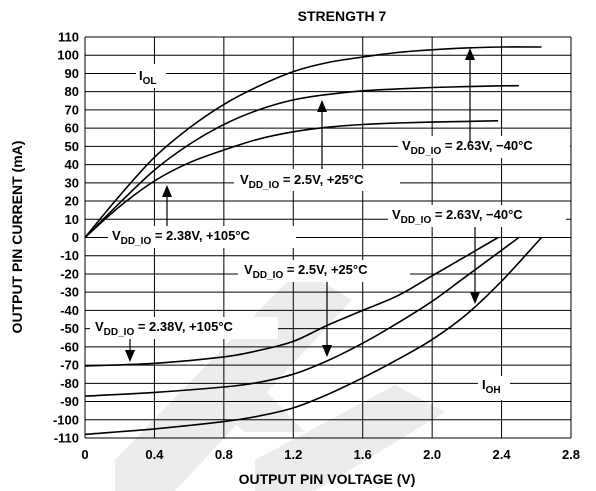 The image size is (596, 491). What do you see at coordinates (72, 146) in the screenshot?
I see `y-tick-label: 50` at bounding box center [72, 146].